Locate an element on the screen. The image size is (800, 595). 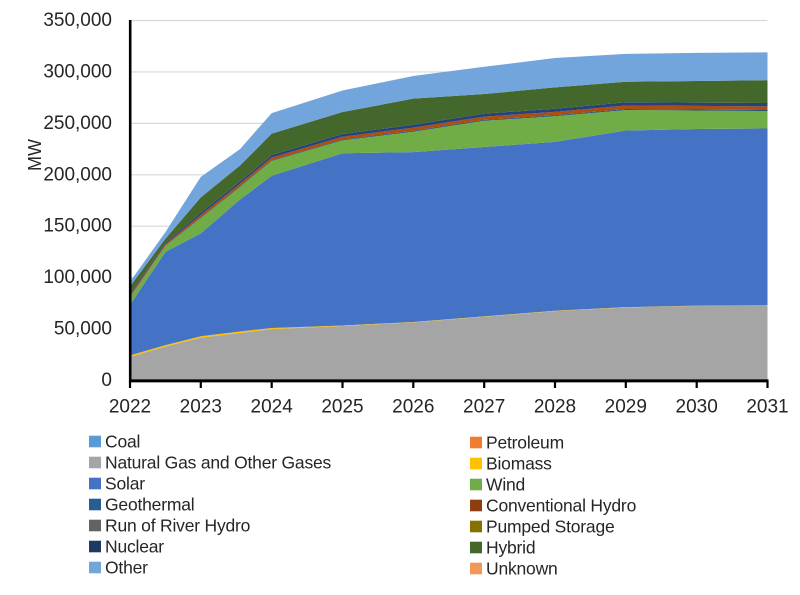
svg-text: 250,000 is located at coordinates (77, 123).